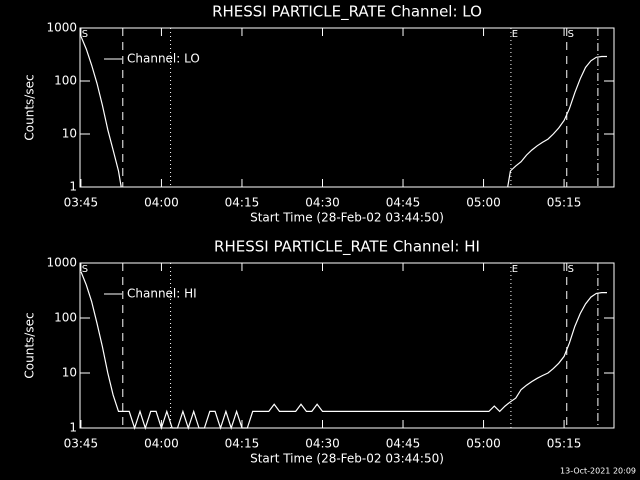  I want to click on chart-title: RHESSI PARTICLE_RATE Channel: HI, so click(347, 247).